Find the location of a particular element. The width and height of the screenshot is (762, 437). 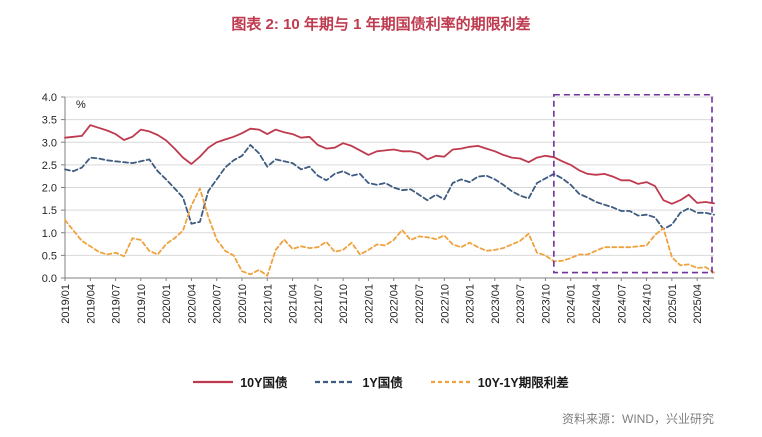

x-tick-label: 2019/07 is located at coordinates (117, 304).